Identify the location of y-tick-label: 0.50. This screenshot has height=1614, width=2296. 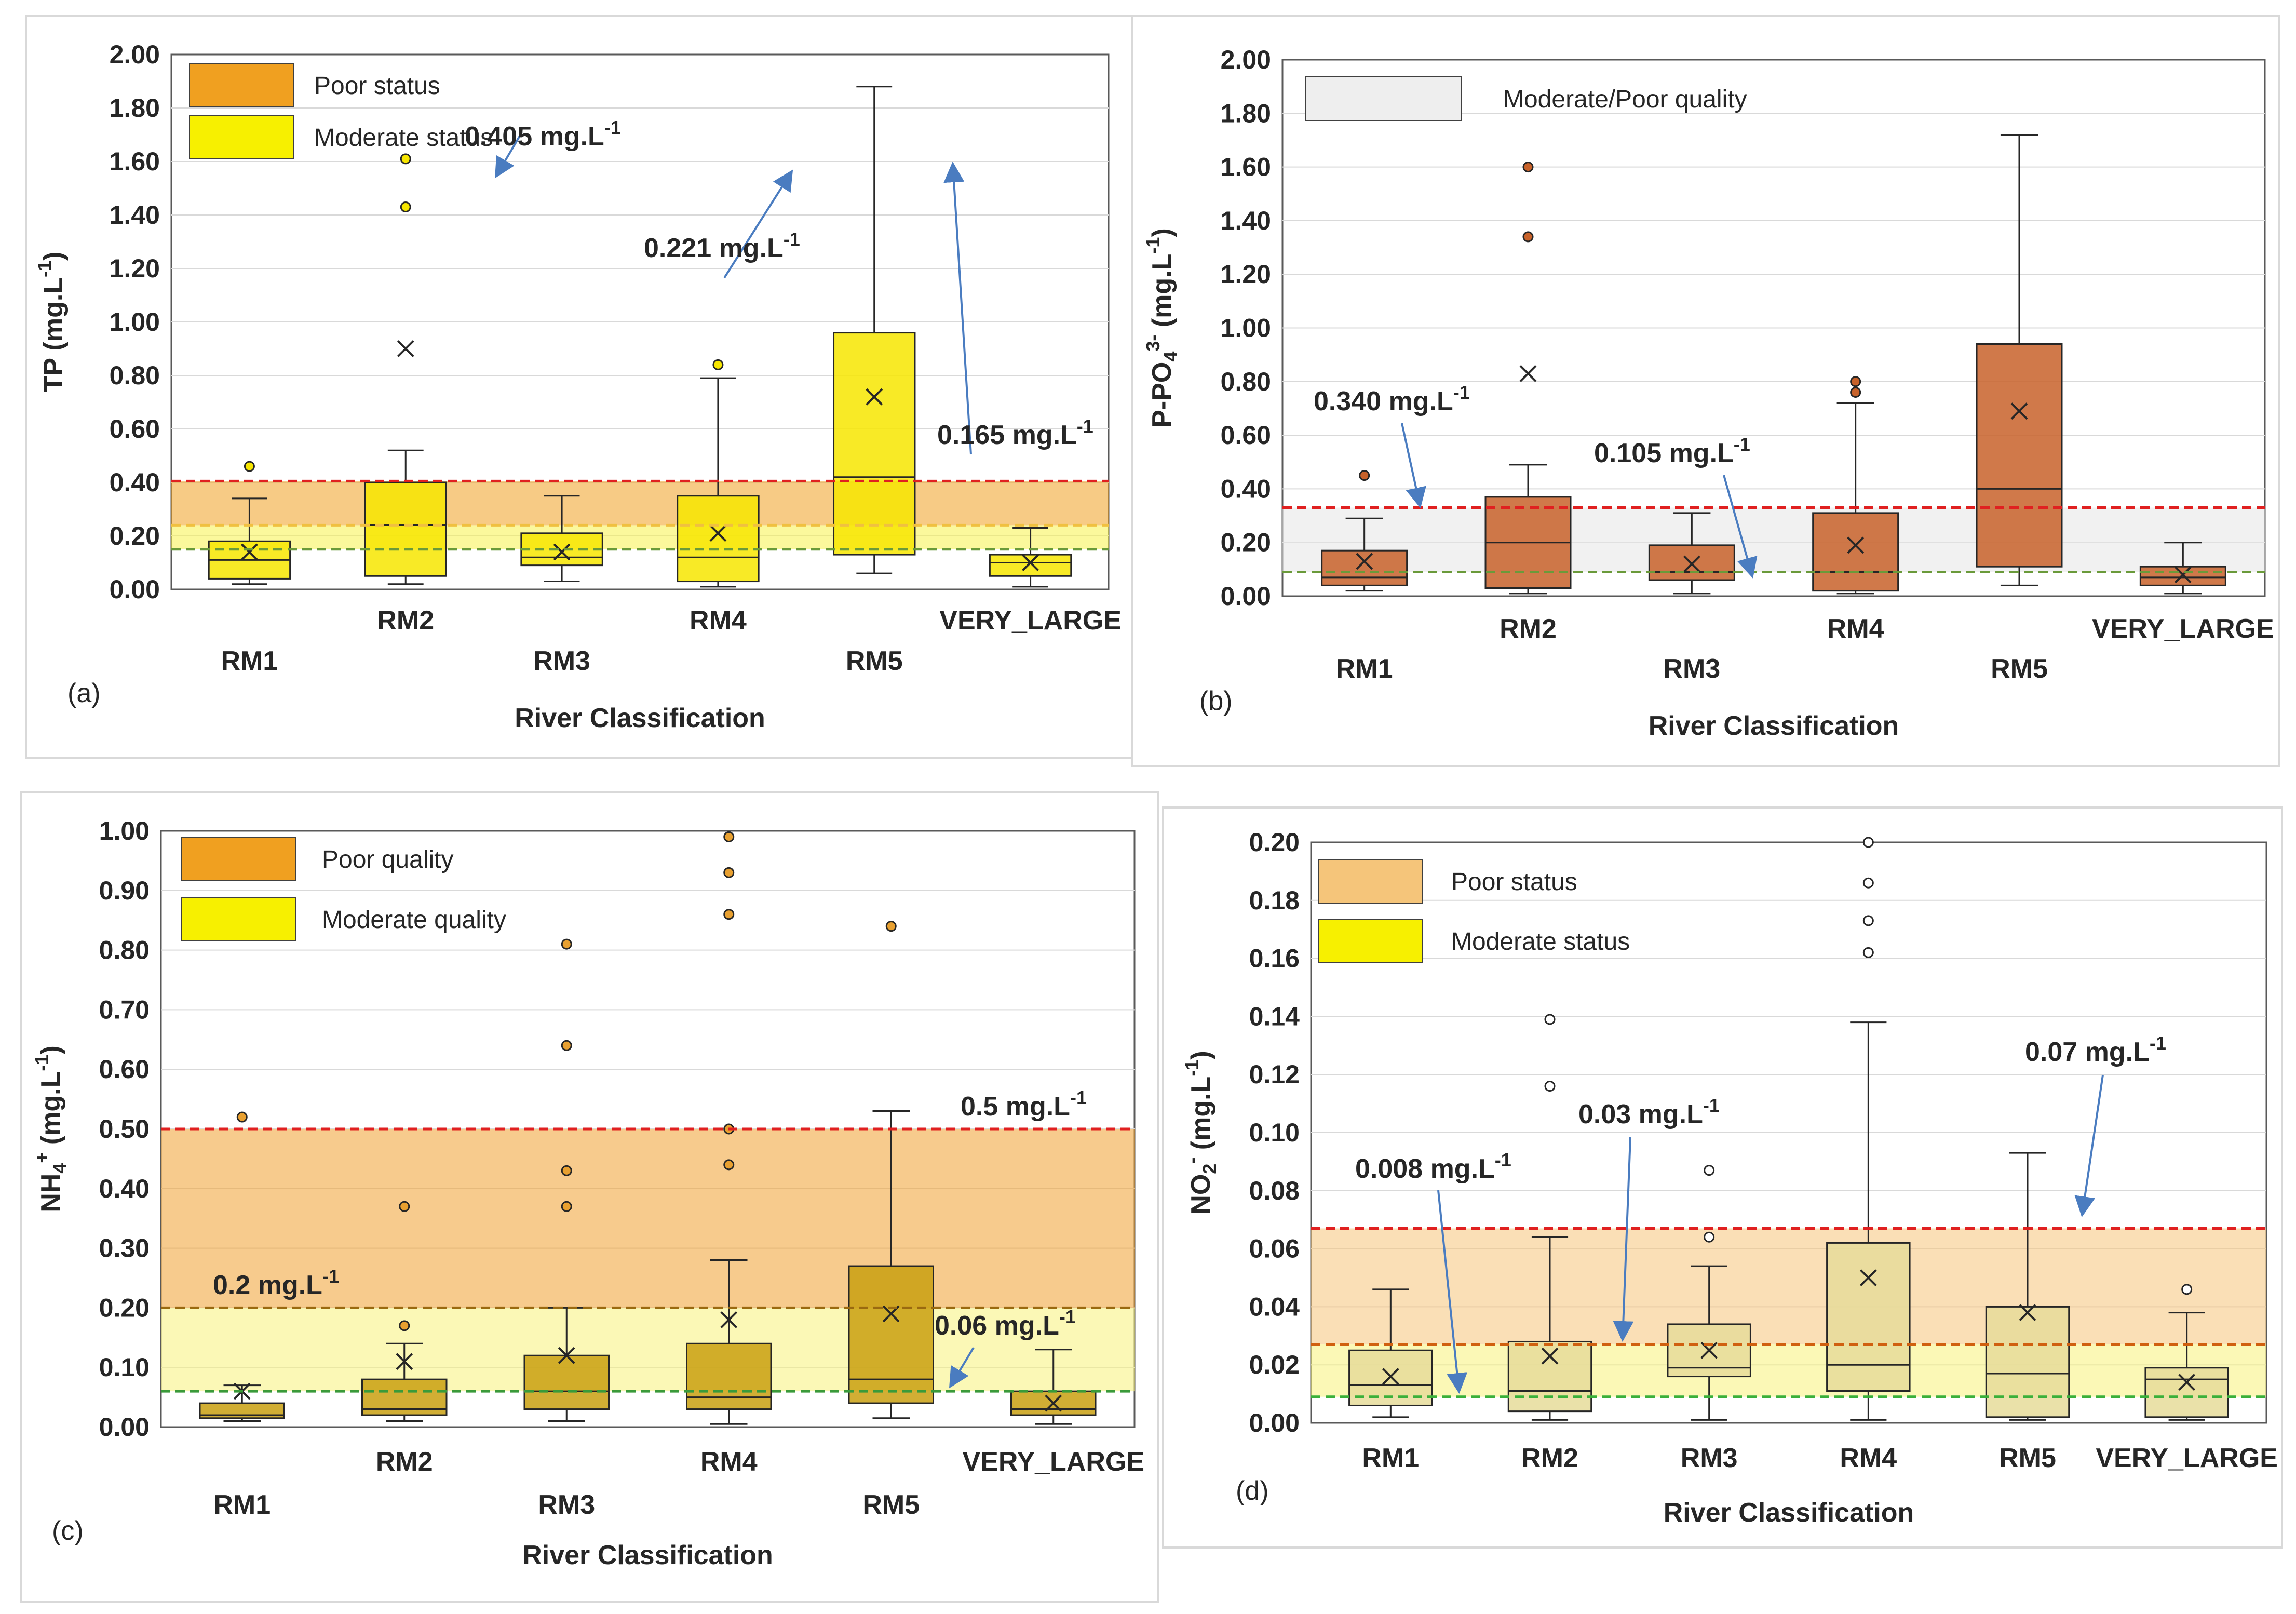
(124, 1129).